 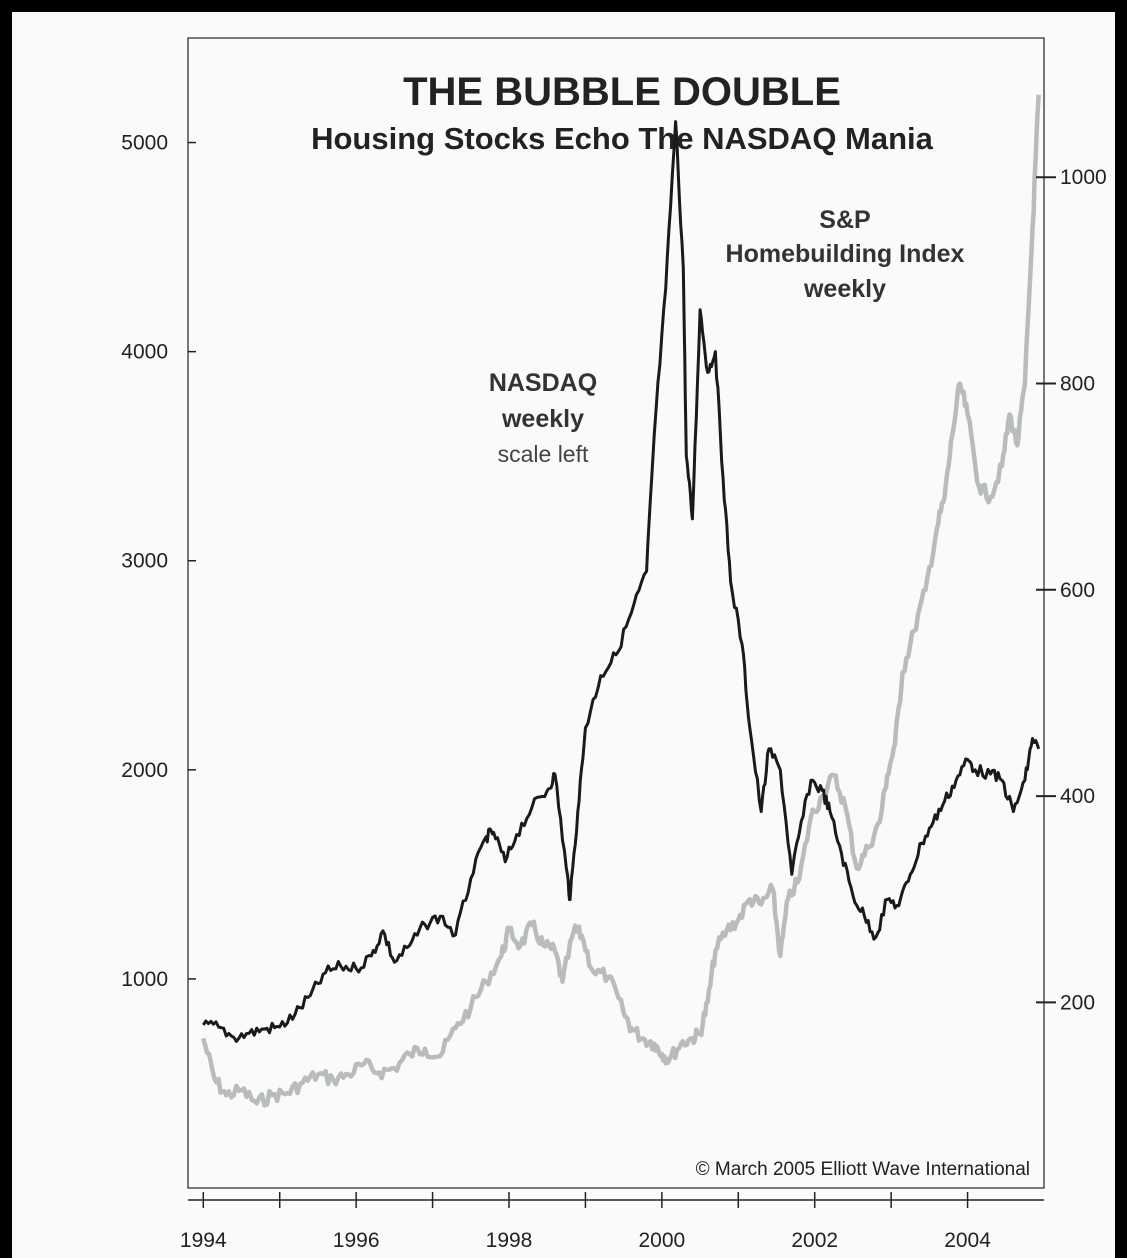 What do you see at coordinates (144, 770) in the screenshot?
I see `left-tick-label: 2000` at bounding box center [144, 770].